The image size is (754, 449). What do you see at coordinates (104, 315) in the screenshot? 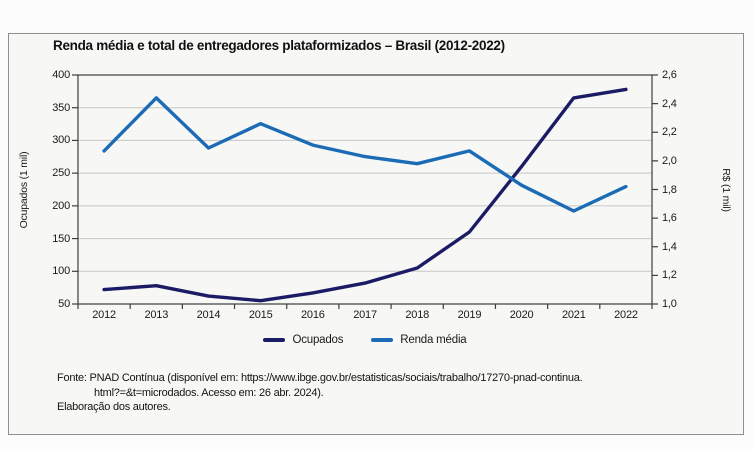
I see `year-label: 2012` at bounding box center [104, 315].